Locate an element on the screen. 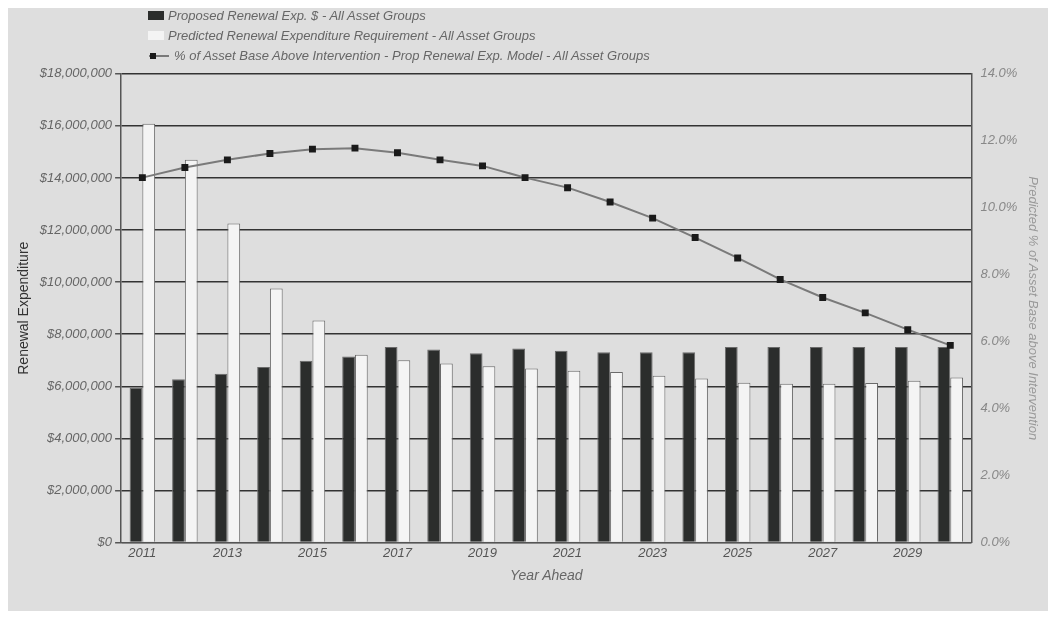  y2-tick-label: 12.0% is located at coordinates (999, 140).